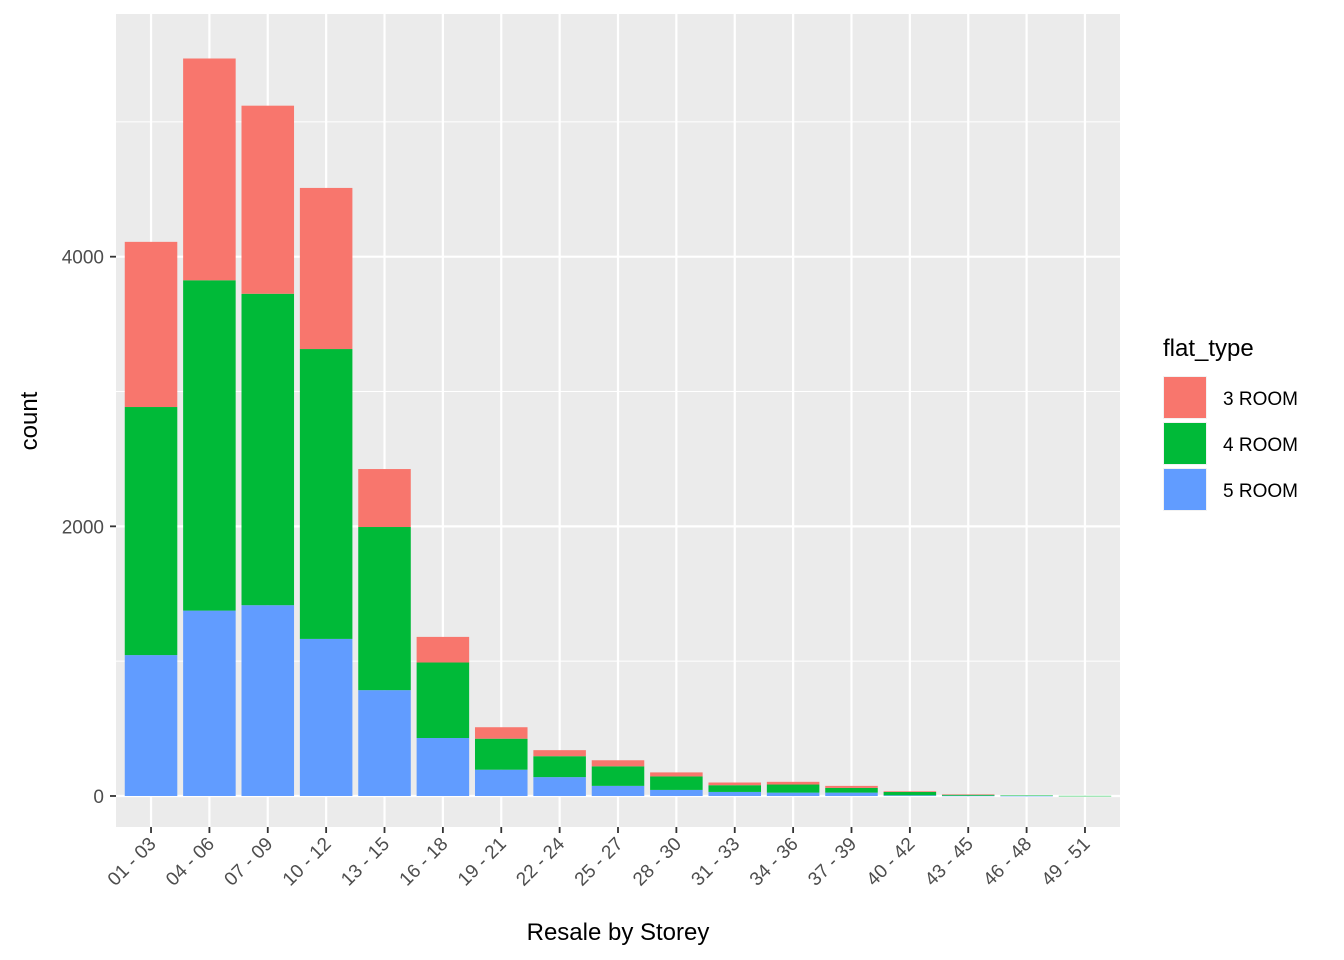  What do you see at coordinates (424, 862) in the screenshot?
I see `x-tick-label: 16 - 18` at bounding box center [424, 862].